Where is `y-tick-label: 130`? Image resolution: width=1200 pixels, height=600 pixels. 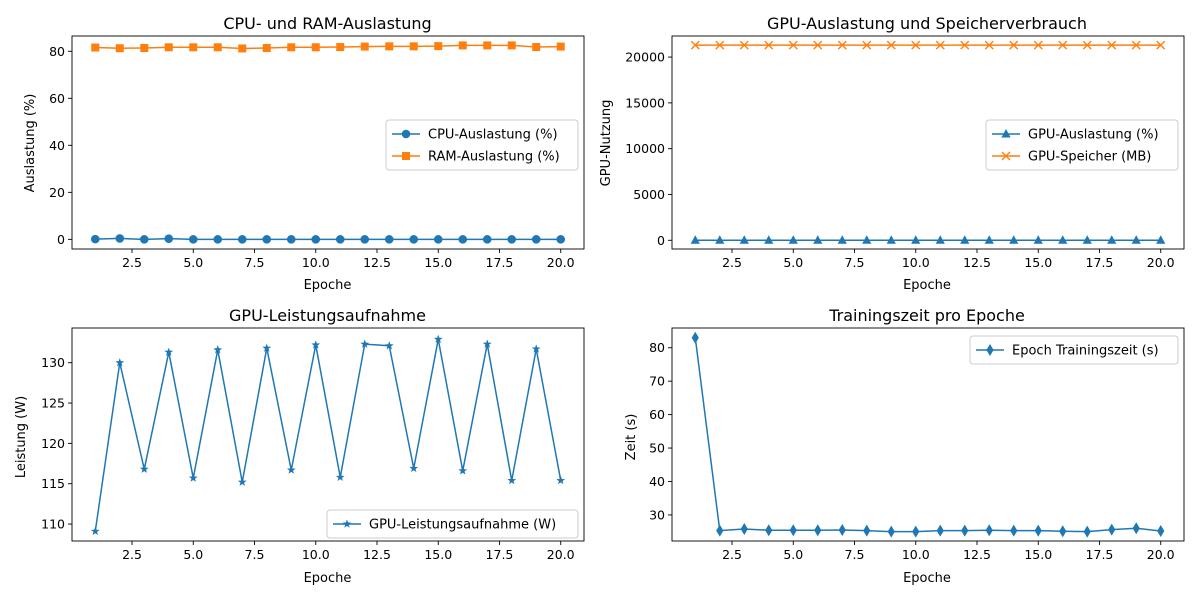 y-tick-label: 130 is located at coordinates (53, 362).